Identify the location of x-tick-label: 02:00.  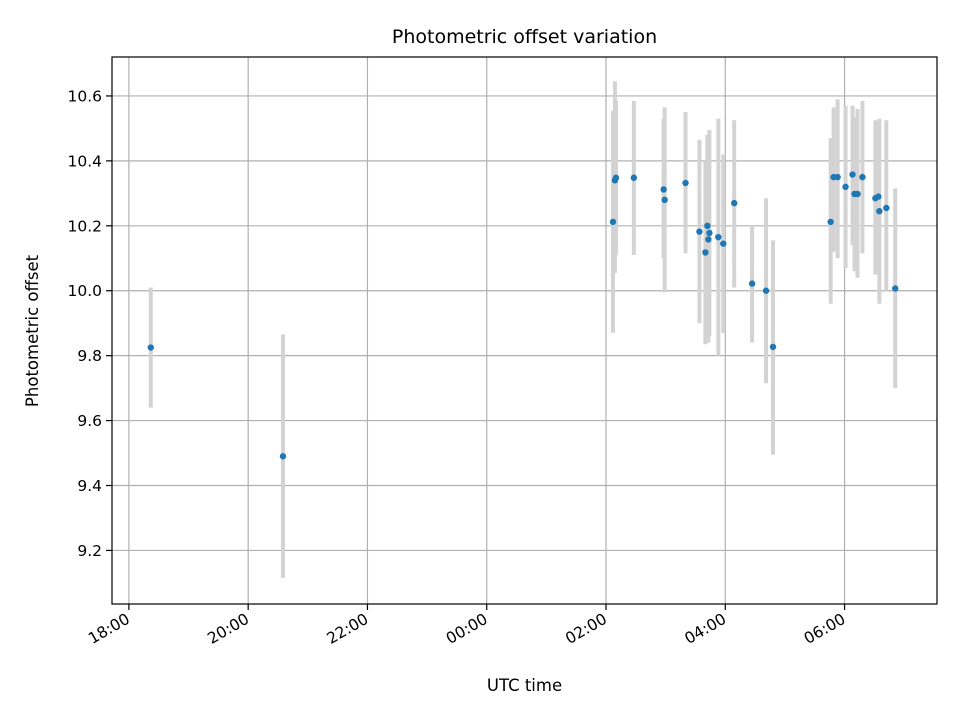
(586, 629).